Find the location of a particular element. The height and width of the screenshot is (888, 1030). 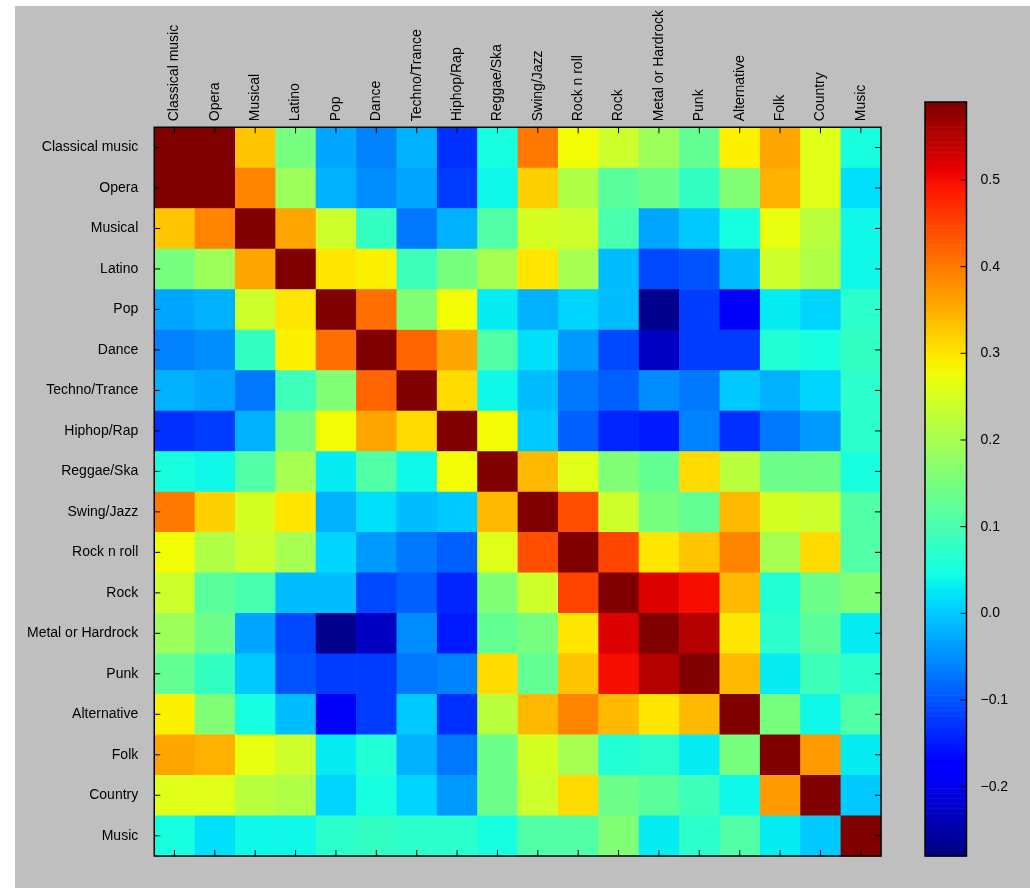

x-tick-label: Rock n roll is located at coordinates (577, 88).